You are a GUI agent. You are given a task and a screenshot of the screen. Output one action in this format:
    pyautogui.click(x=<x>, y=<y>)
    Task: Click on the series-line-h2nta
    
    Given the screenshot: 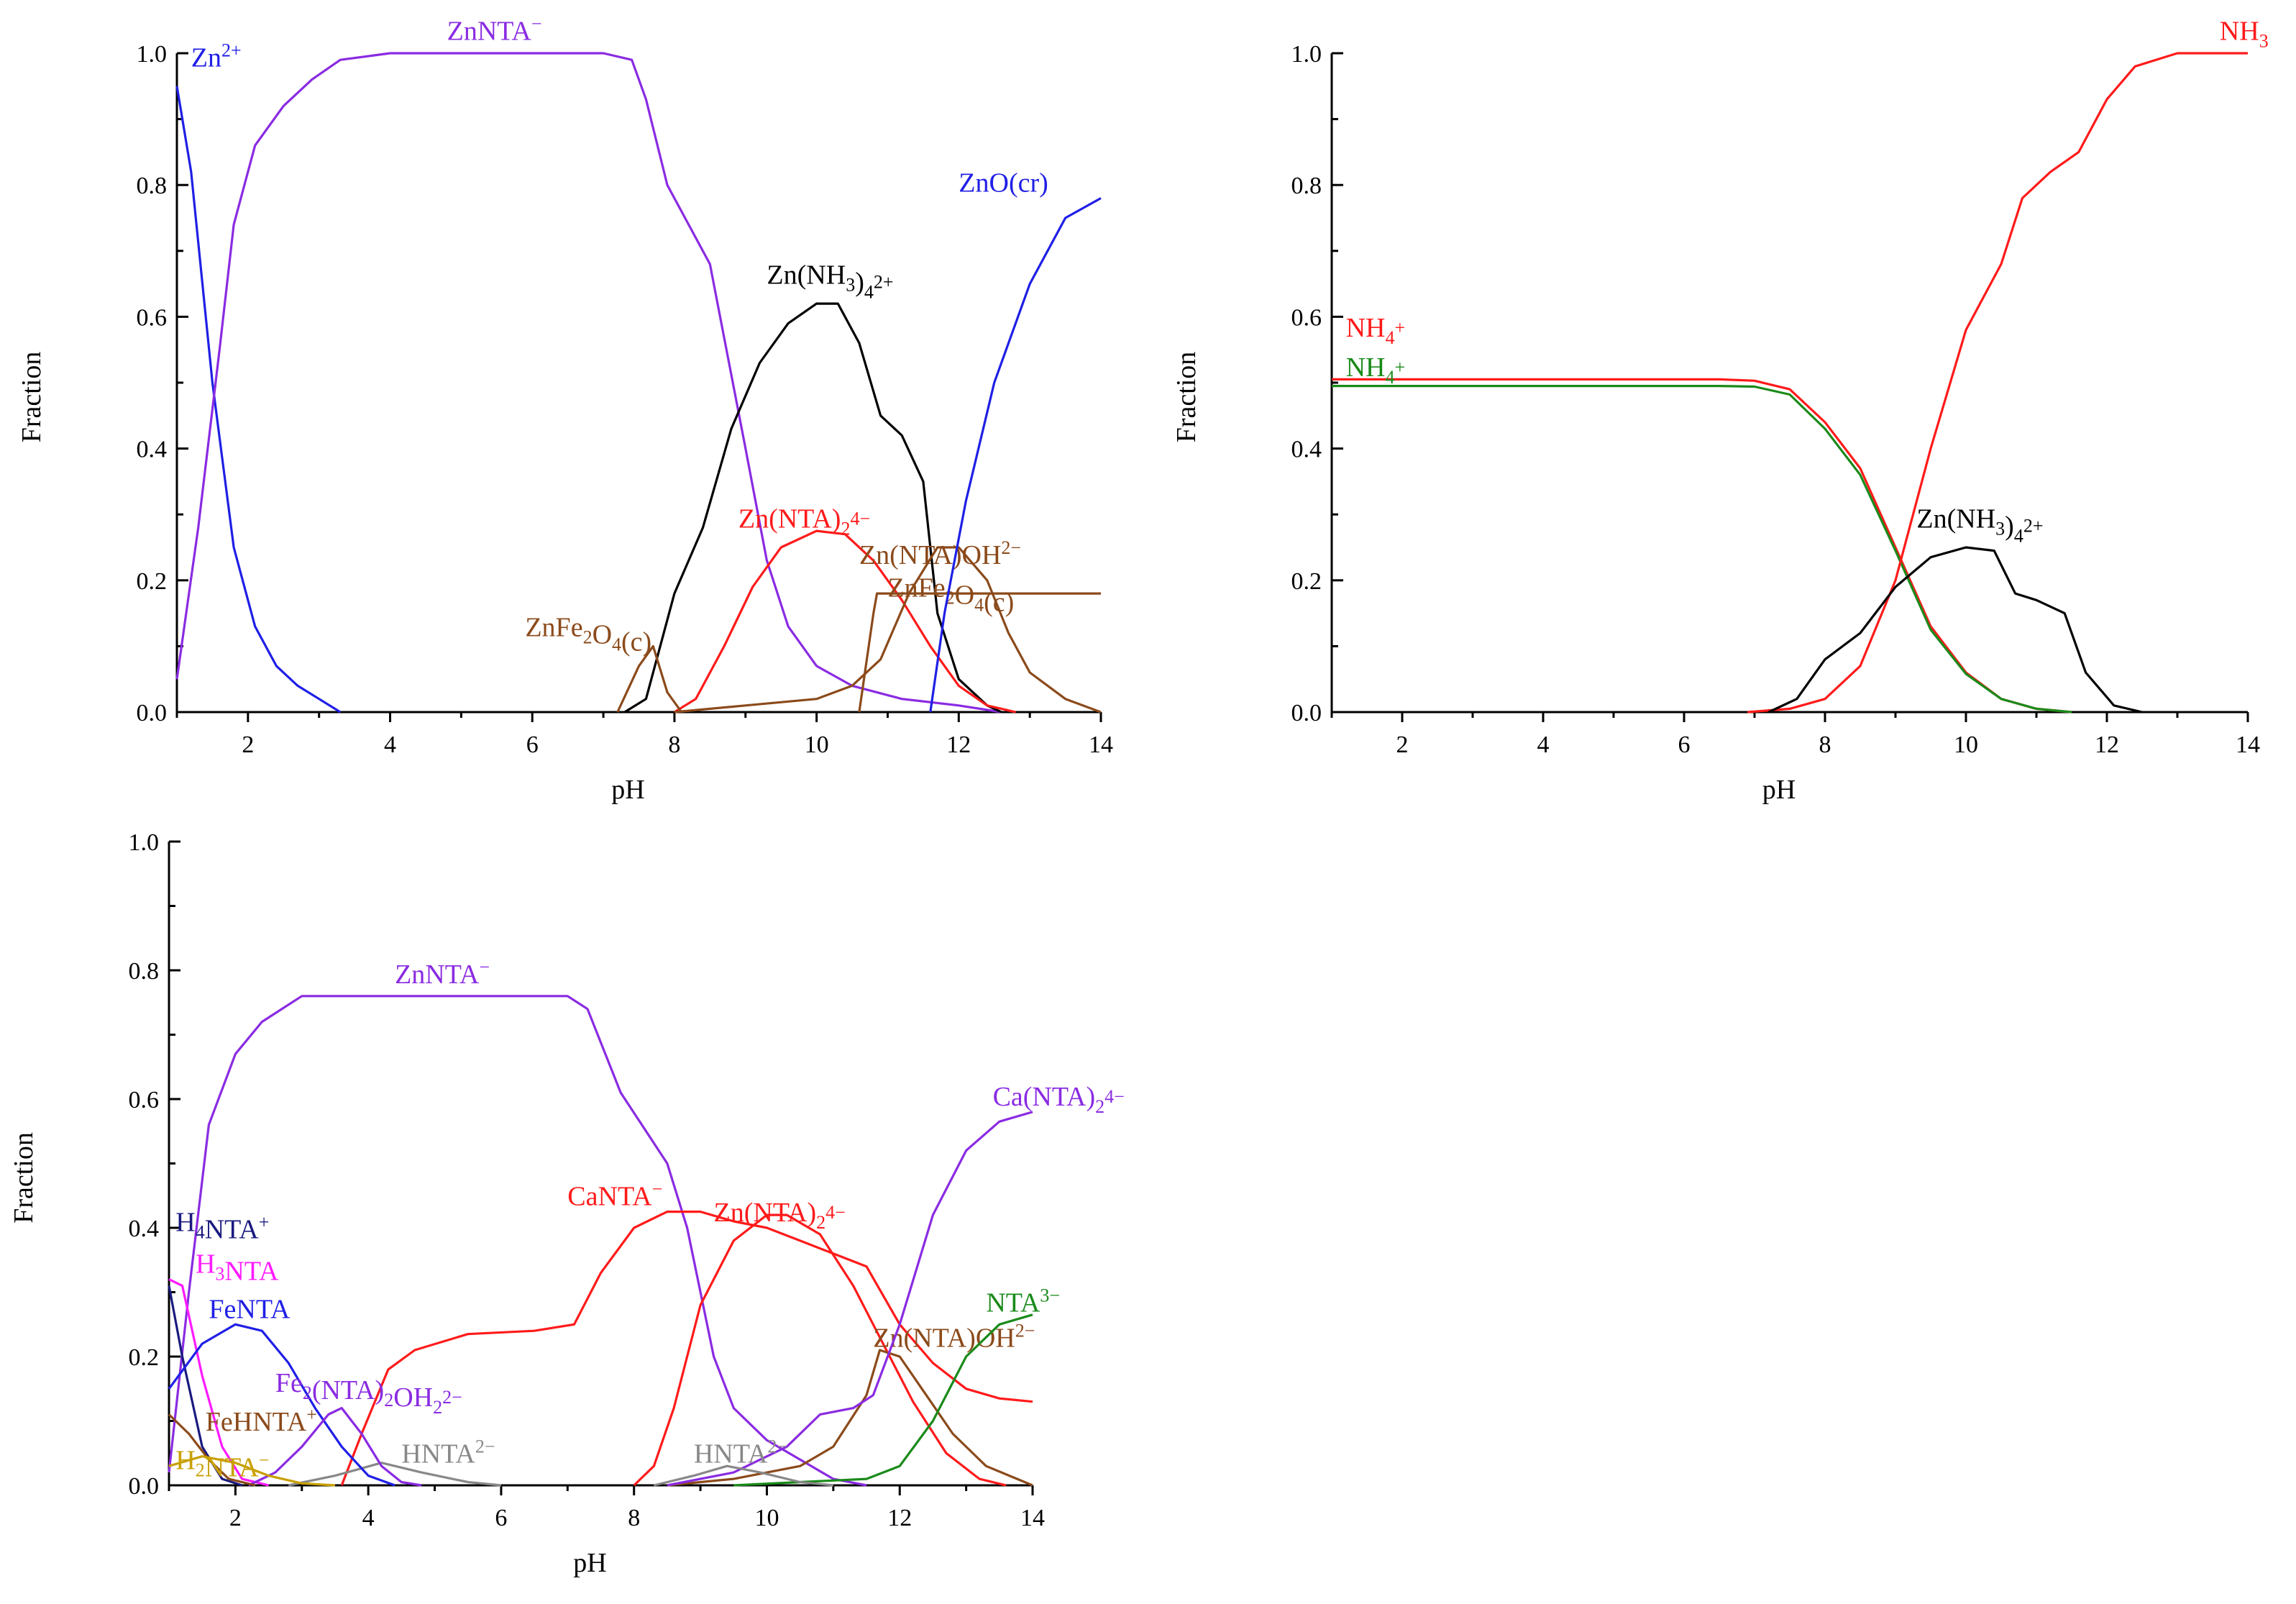 What is the action you would take?
    pyautogui.click(x=252, y=1471)
    